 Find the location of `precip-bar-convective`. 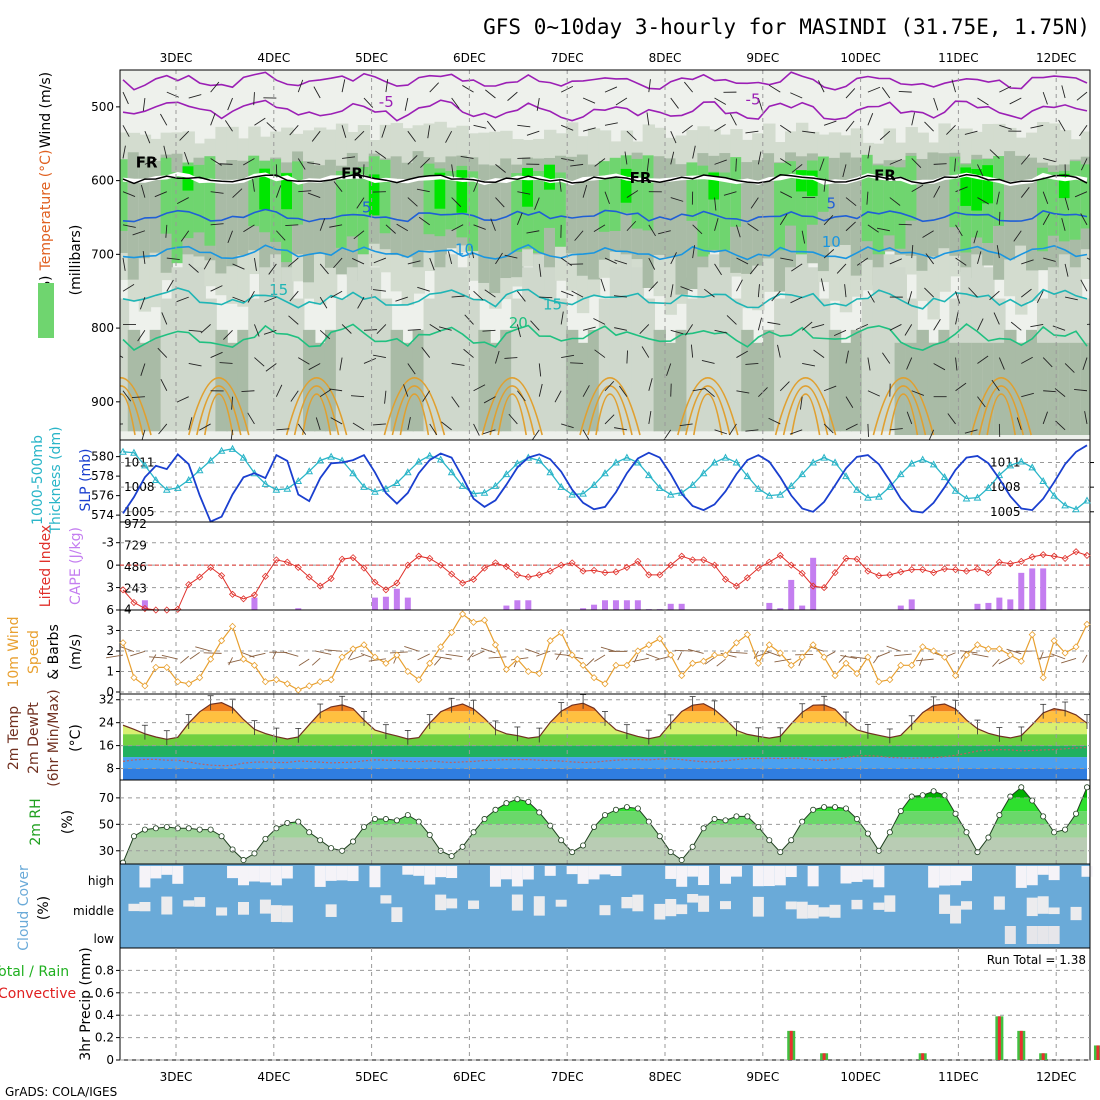

precip-bar-convective is located at coordinates (791, 1045).